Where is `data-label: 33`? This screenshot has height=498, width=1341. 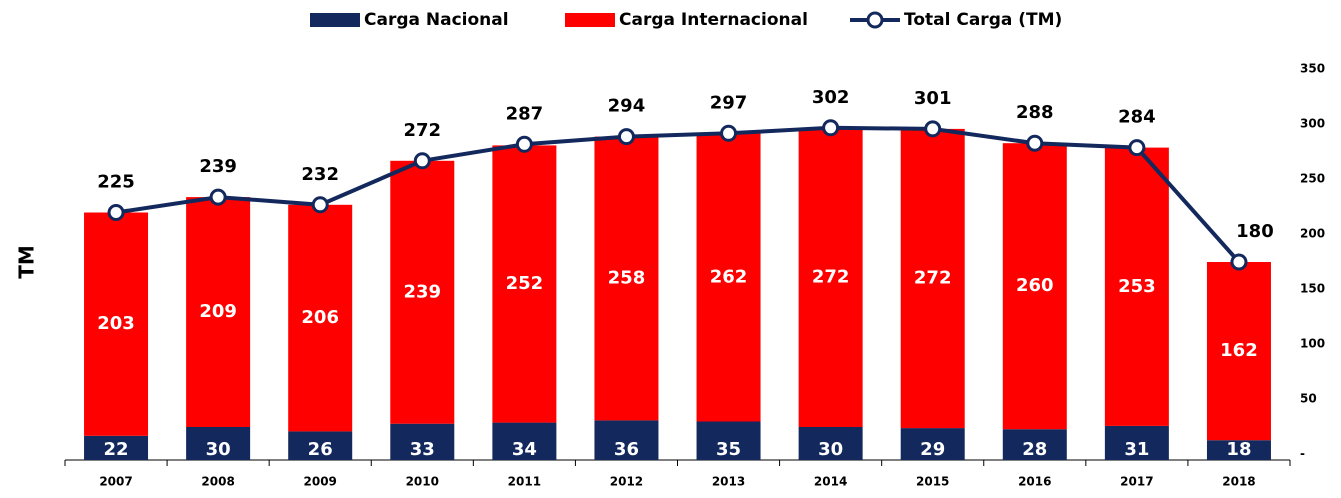
data-label: 33 is located at coordinates (422, 449).